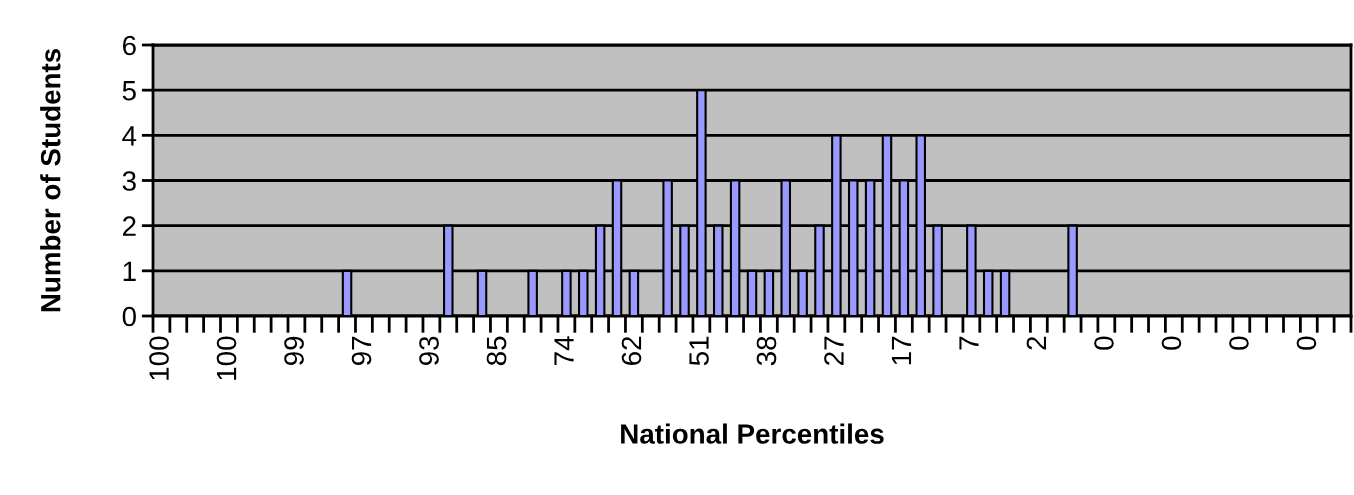 The width and height of the screenshot is (1354, 495). I want to click on y-tick-label: 1, so click(129, 271).